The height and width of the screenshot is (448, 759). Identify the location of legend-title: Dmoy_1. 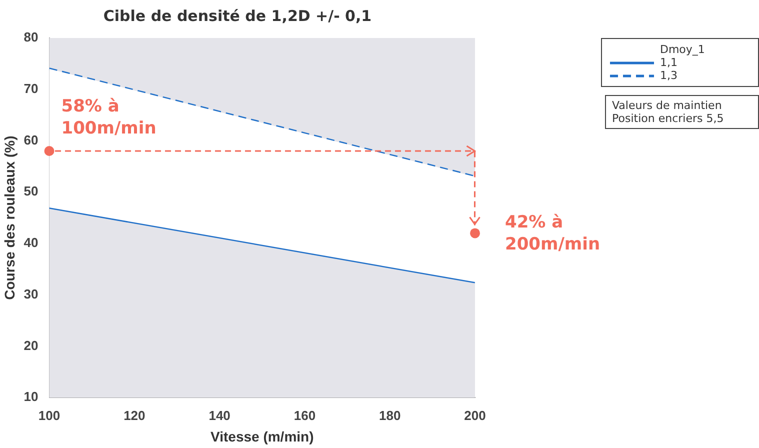
(682, 49).